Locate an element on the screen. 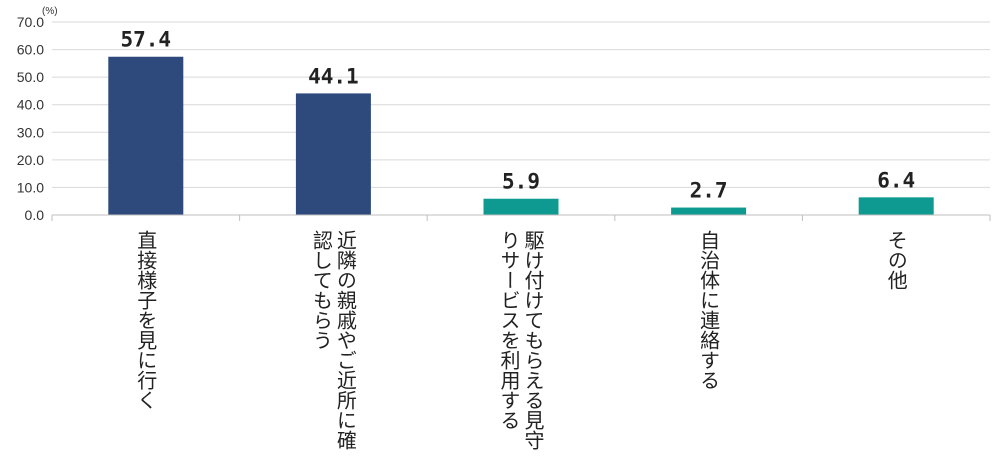  category-label: 自治体に連絡する is located at coordinates (709, 310).